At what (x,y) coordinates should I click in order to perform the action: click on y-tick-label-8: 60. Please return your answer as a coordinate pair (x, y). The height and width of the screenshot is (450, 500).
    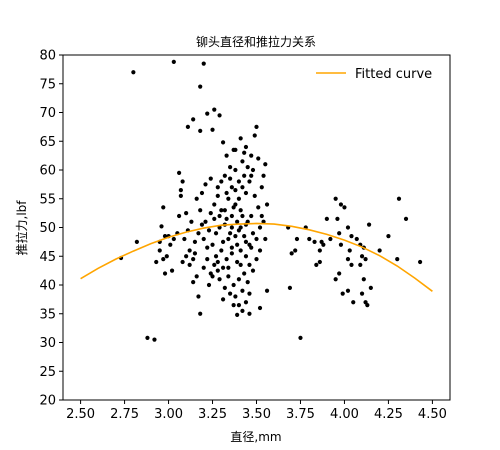
    Looking at the image, I should click on (47, 171).